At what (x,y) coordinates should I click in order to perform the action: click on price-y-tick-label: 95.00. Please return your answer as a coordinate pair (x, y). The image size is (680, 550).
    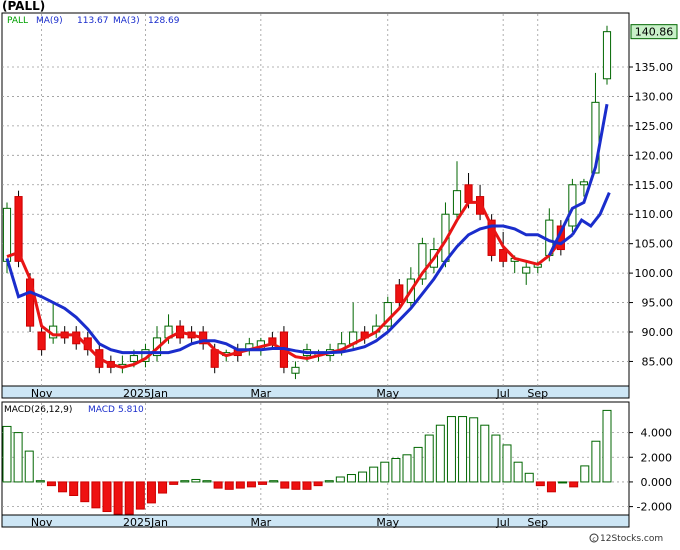
    Looking at the image, I should click on (658, 303).